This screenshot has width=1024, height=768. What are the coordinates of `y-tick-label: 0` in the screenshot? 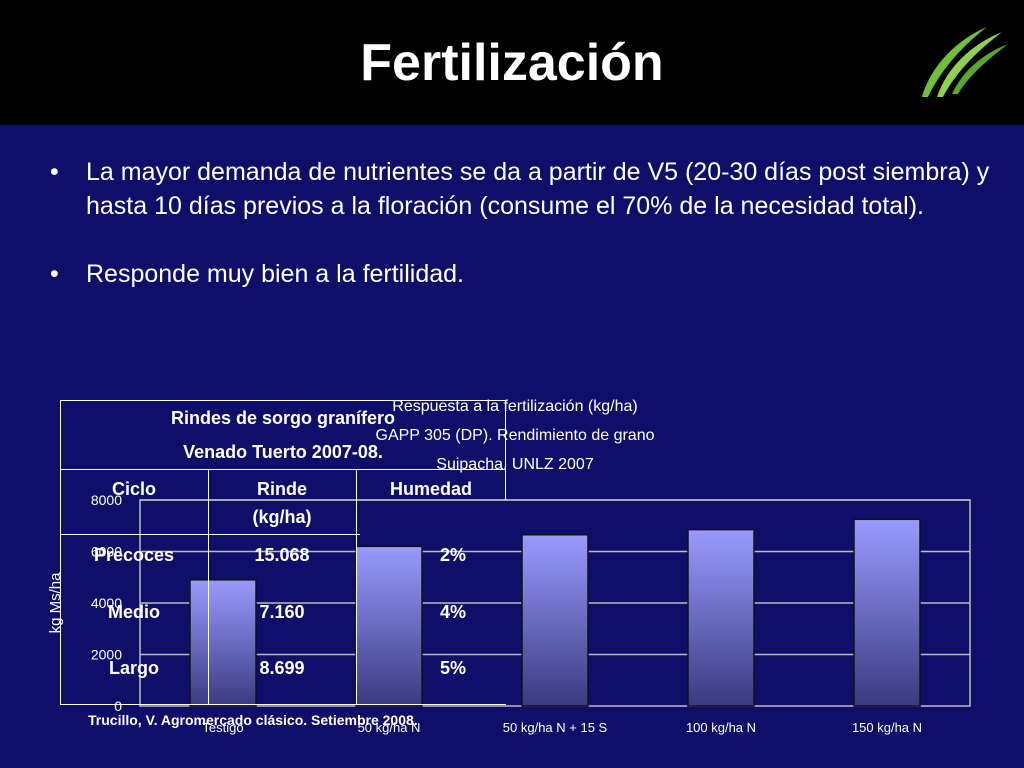 It's located at (118, 706).